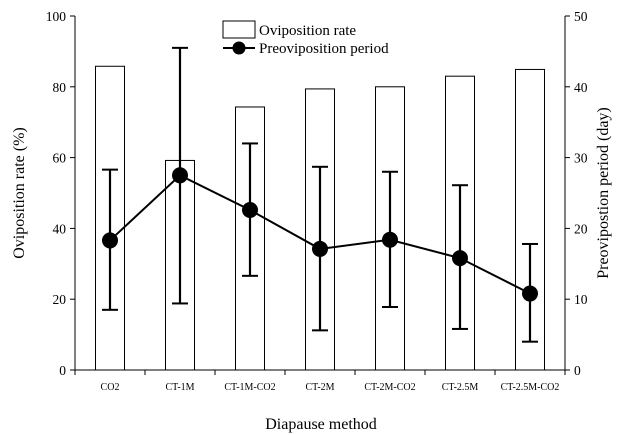  What do you see at coordinates (307, 31) in the screenshot?
I see `legend-bar-label: Oviposition rate` at bounding box center [307, 31].